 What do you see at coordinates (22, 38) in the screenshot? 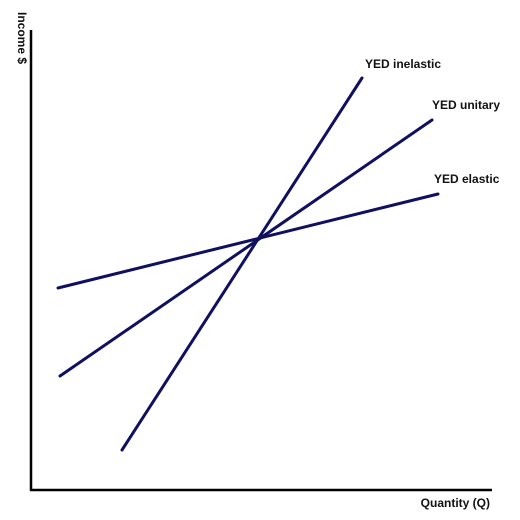
I see `y-axis-label: Income $` at bounding box center [22, 38].